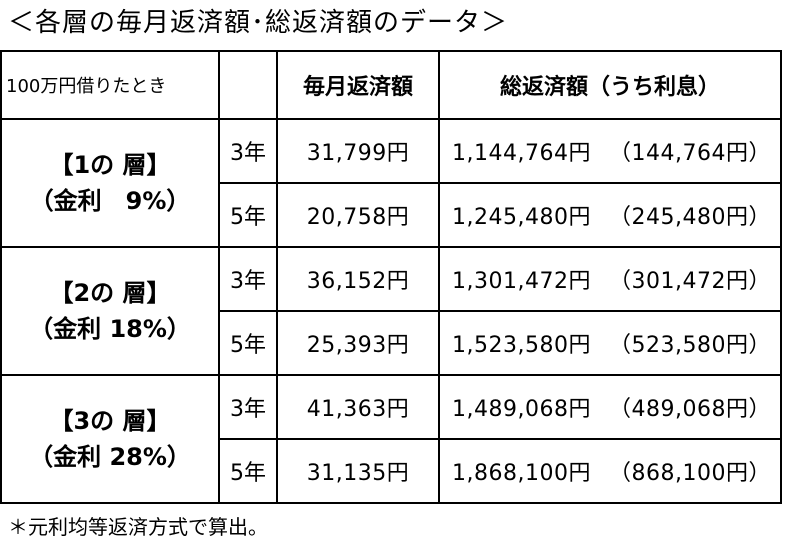  I want to click on monthly-payment-cell: 31,799円, so click(358, 151).